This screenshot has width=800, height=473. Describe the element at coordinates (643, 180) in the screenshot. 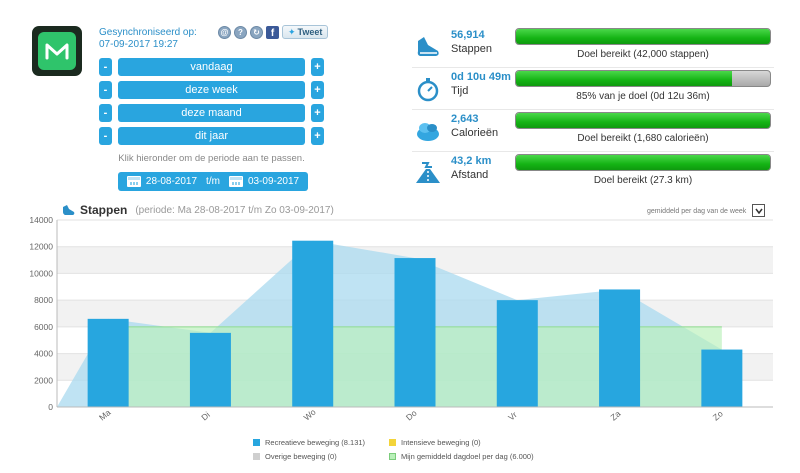

I see `progress-text: Doel bereikt (27.3 km)` at that location.